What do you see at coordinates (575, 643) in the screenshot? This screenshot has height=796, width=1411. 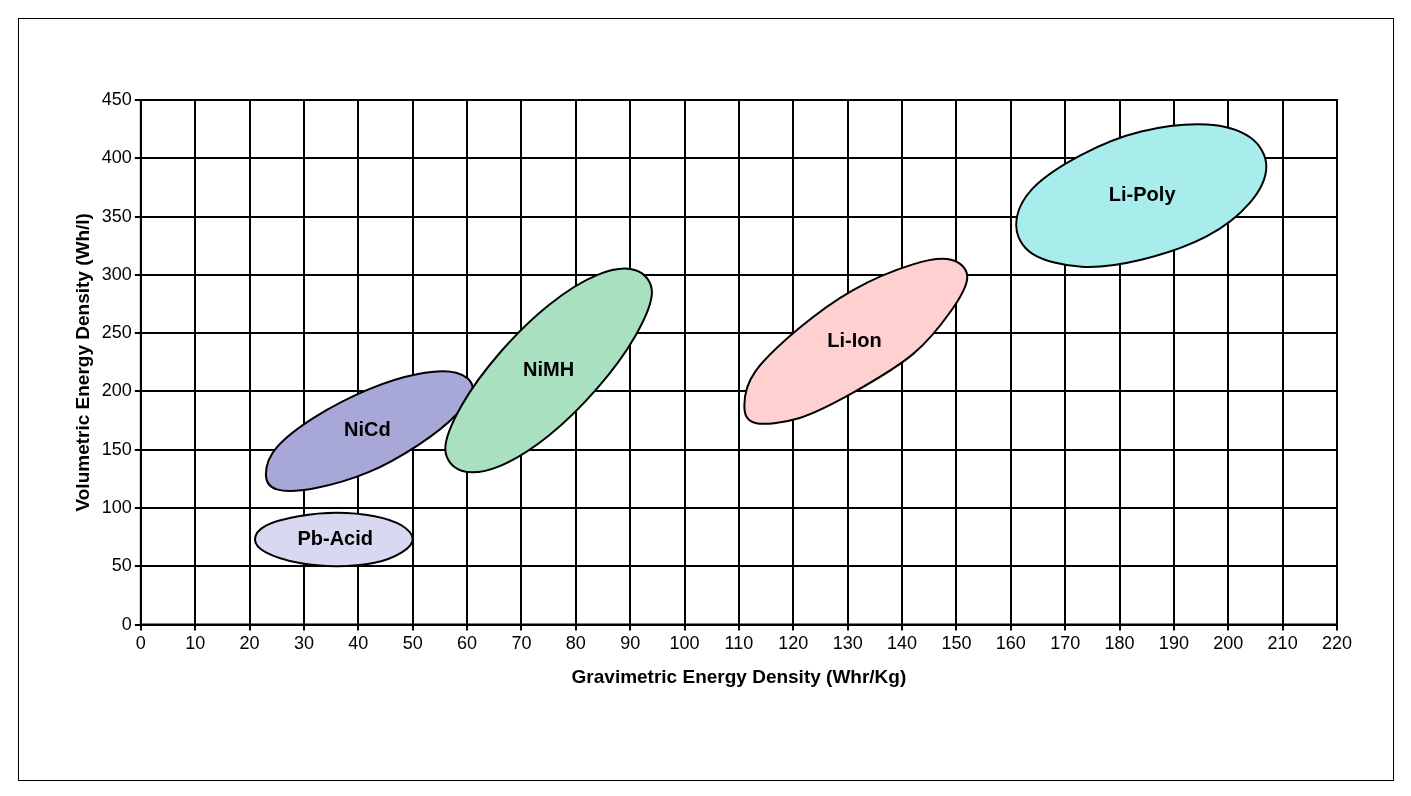 I see `x-tick-label: 80` at bounding box center [575, 643].